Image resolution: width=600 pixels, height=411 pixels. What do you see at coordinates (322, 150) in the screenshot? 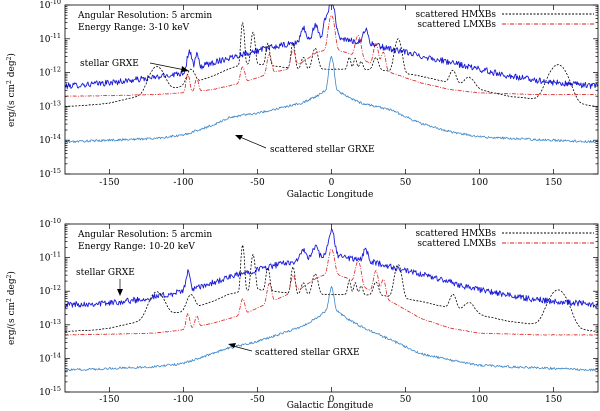
I see `top-scattered-grxe-annotation: scattered stellar GRXE` at bounding box center [322, 150].